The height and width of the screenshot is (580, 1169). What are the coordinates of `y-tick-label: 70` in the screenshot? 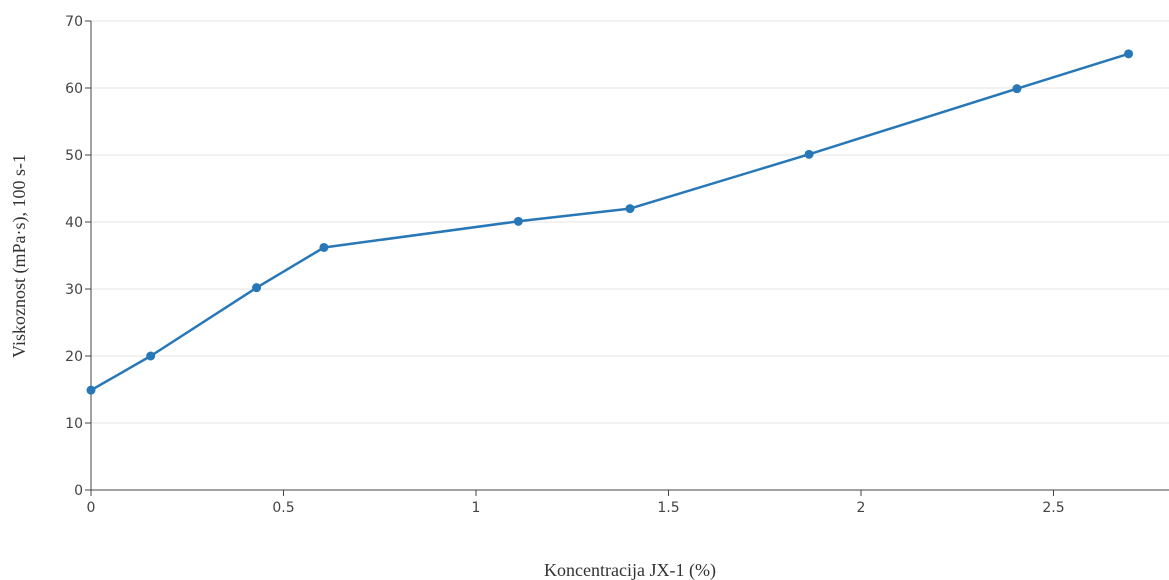 It's located at (74, 22).